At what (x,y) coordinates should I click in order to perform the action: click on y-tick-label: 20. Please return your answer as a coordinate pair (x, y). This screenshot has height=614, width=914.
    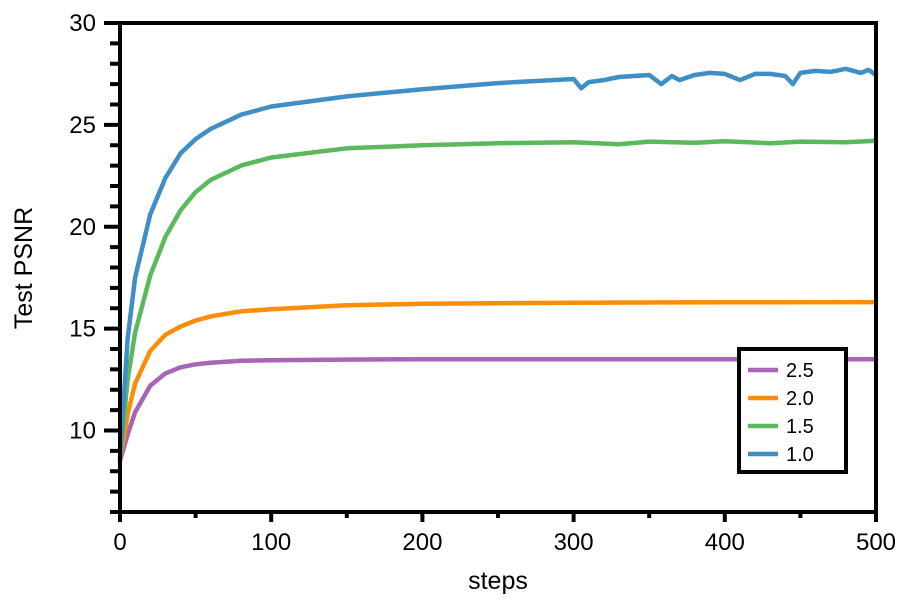
    Looking at the image, I should click on (82, 227).